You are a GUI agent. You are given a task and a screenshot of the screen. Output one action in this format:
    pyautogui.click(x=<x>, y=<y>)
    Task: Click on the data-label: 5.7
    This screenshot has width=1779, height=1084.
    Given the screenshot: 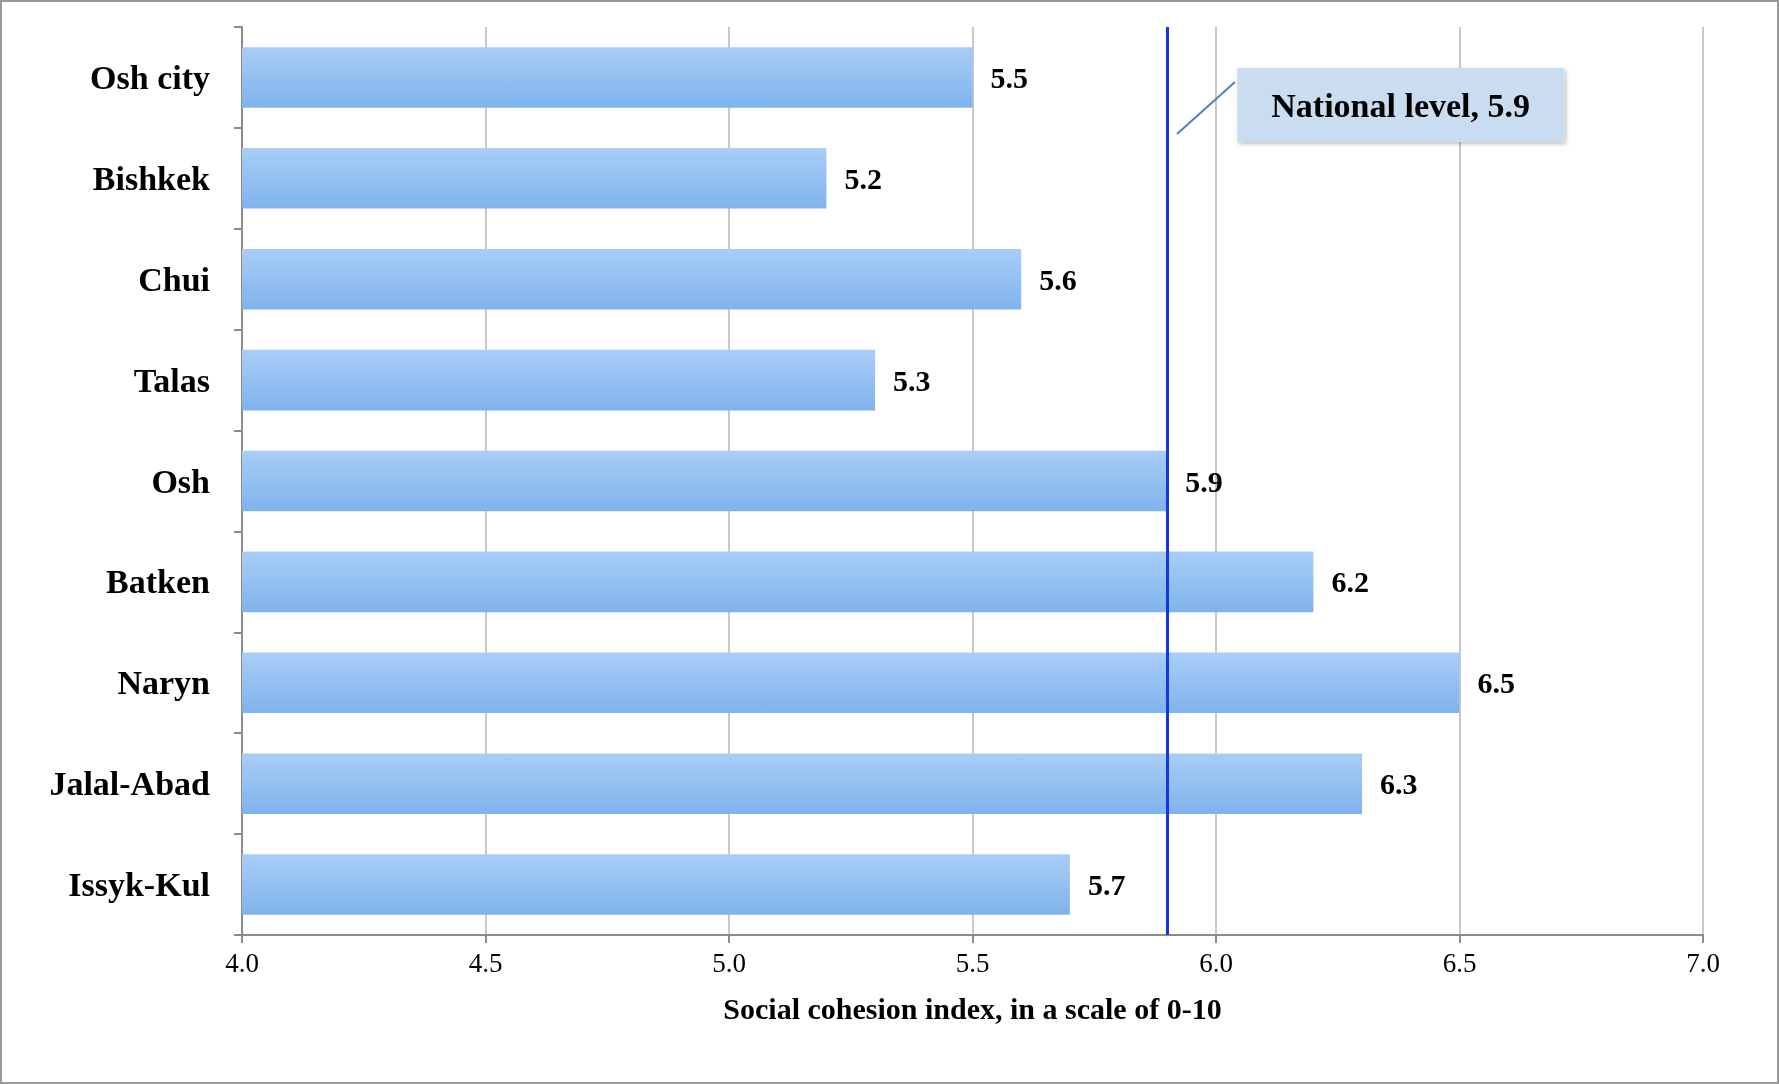 What is the action you would take?
    pyautogui.click(x=1106, y=885)
    